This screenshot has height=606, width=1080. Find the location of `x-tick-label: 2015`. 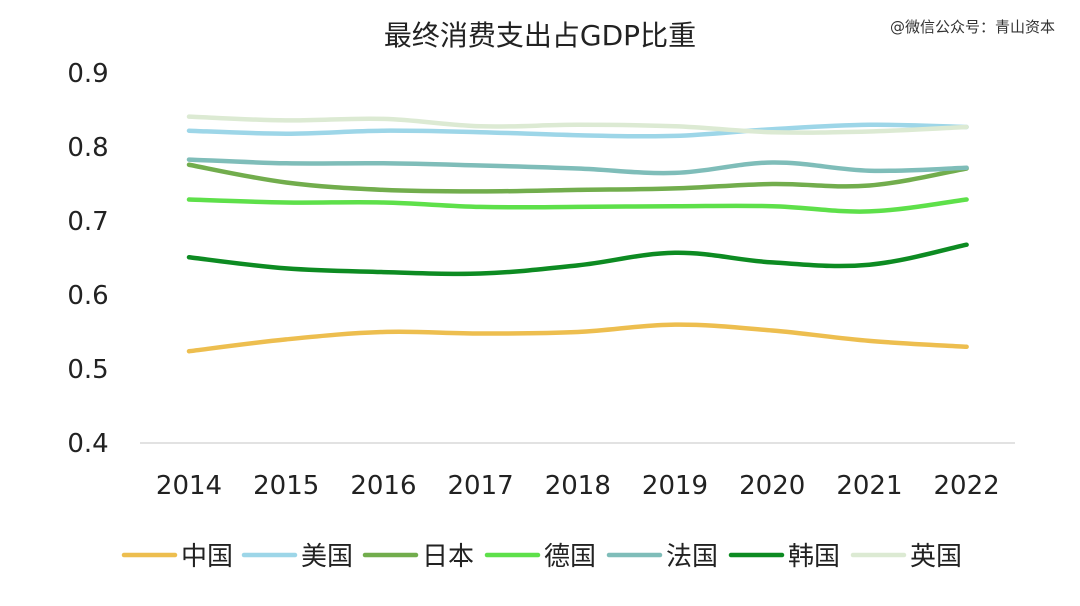

x-tick-label: 2015 is located at coordinates (286, 486).